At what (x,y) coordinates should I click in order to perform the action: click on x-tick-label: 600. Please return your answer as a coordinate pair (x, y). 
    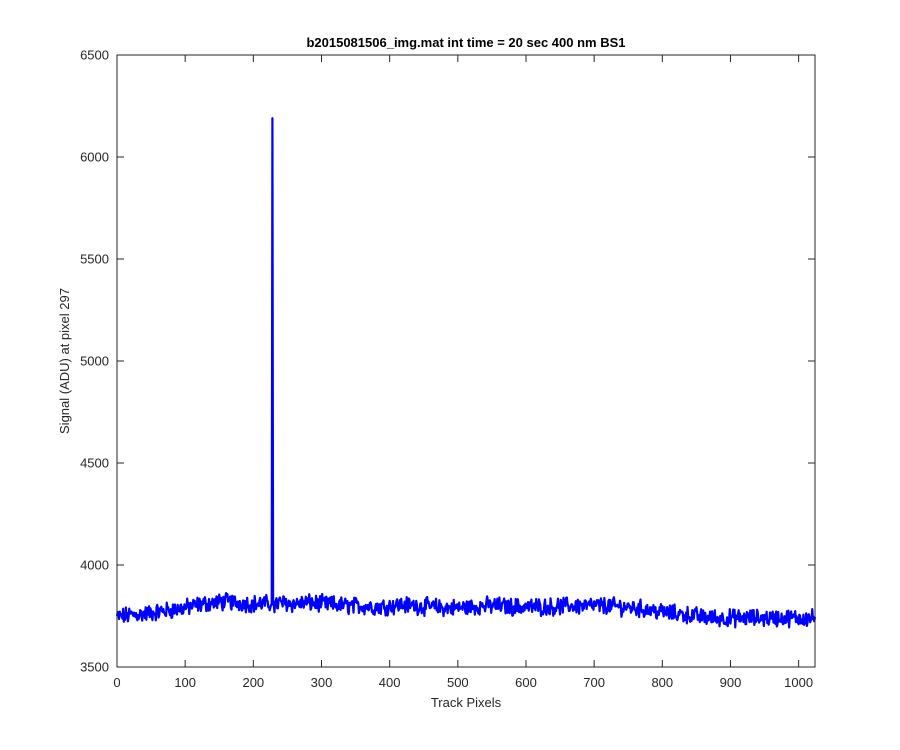
    Looking at the image, I should click on (526, 682).